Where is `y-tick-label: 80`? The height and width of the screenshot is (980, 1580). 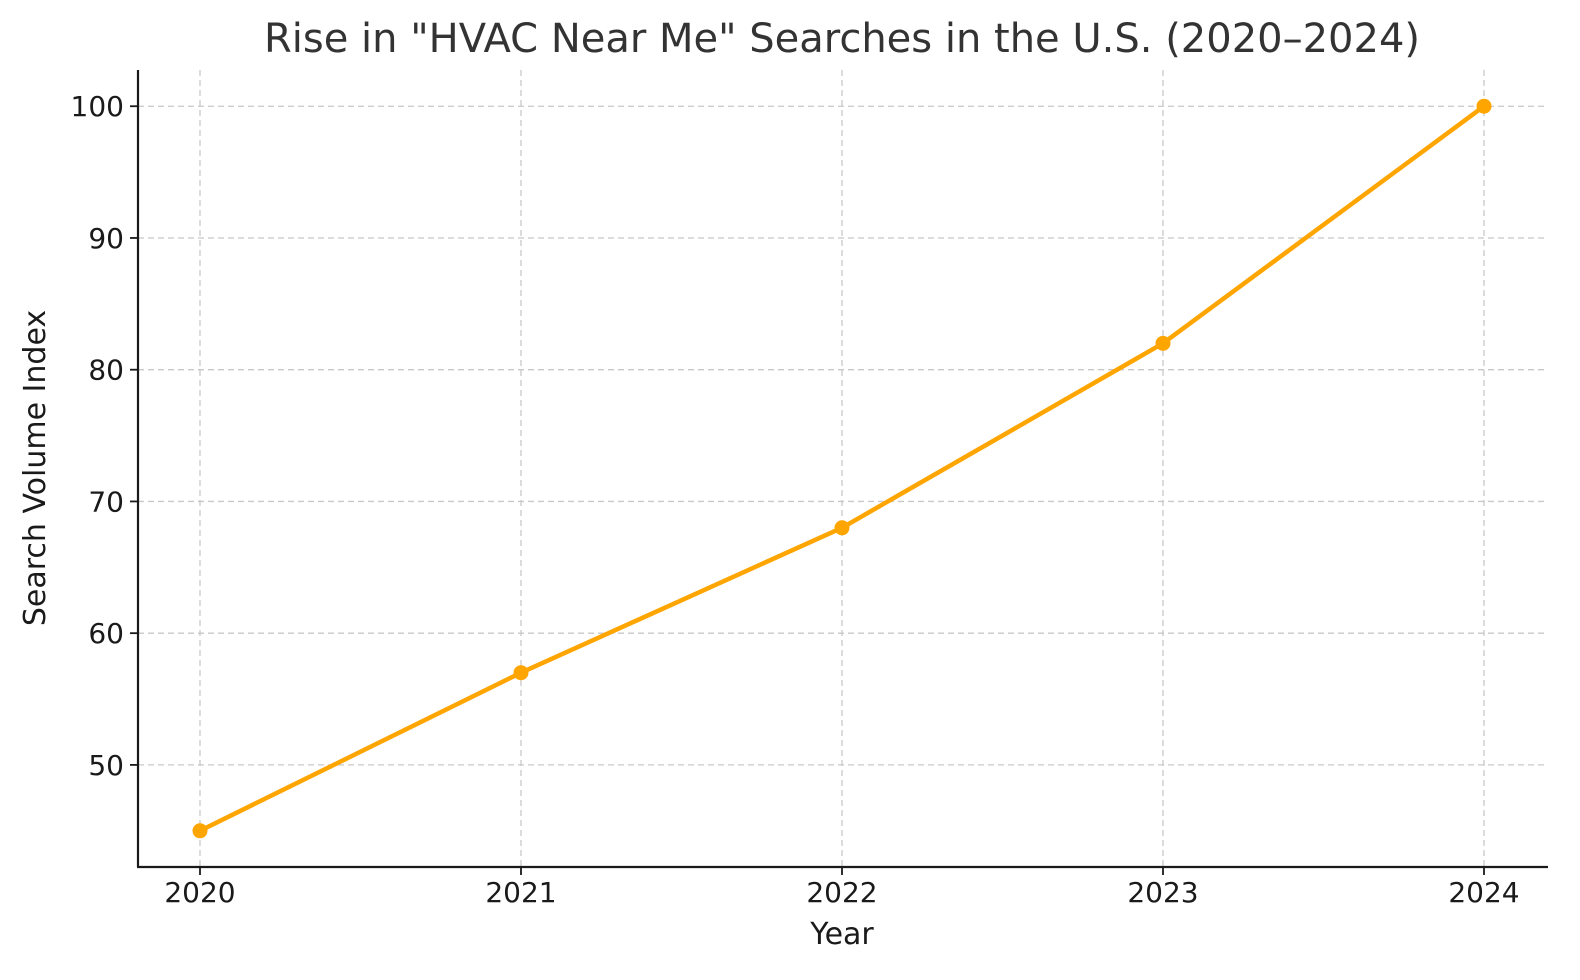
y-tick-label: 80 is located at coordinates (106, 370).